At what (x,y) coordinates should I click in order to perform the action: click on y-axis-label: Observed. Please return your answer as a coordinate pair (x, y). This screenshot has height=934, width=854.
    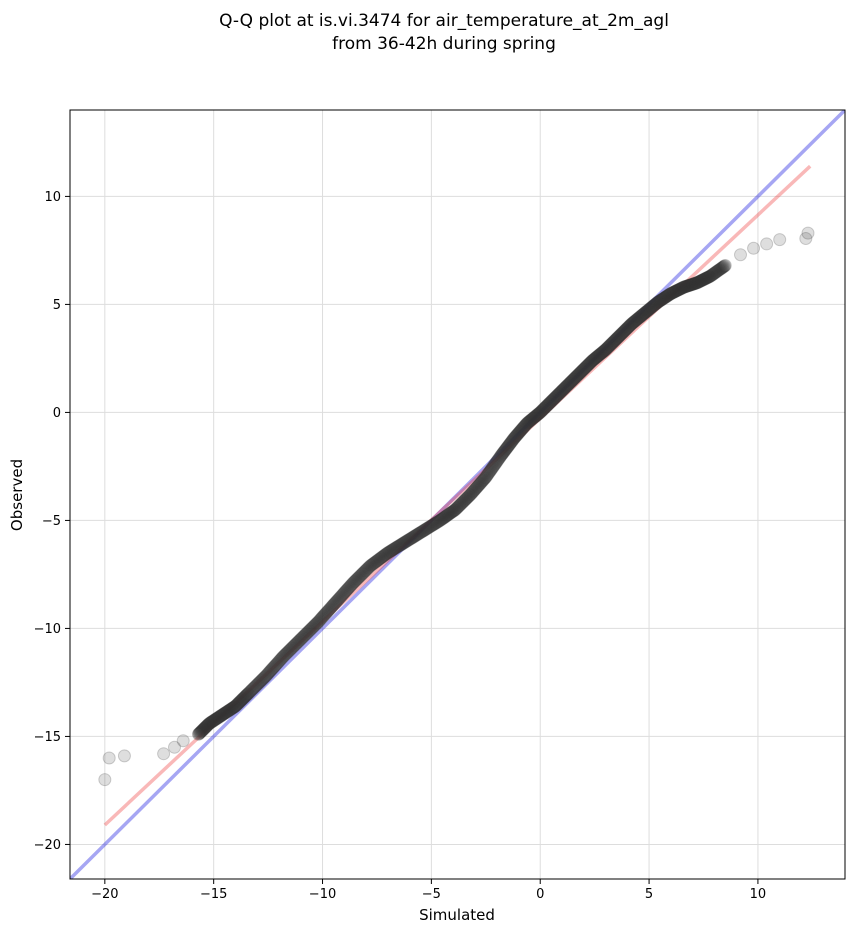
    Looking at the image, I should click on (17, 495).